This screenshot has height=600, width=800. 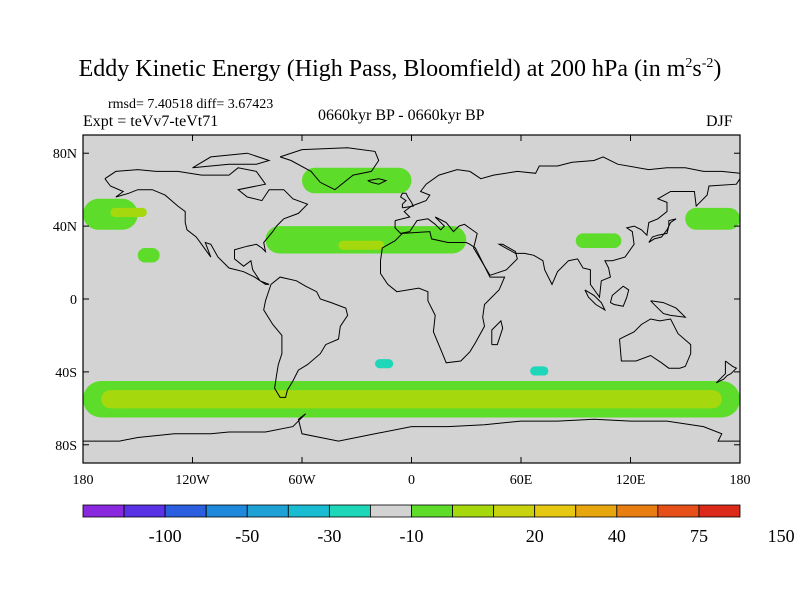 I want to click on coastline-north-america, so click(x=206, y=226).